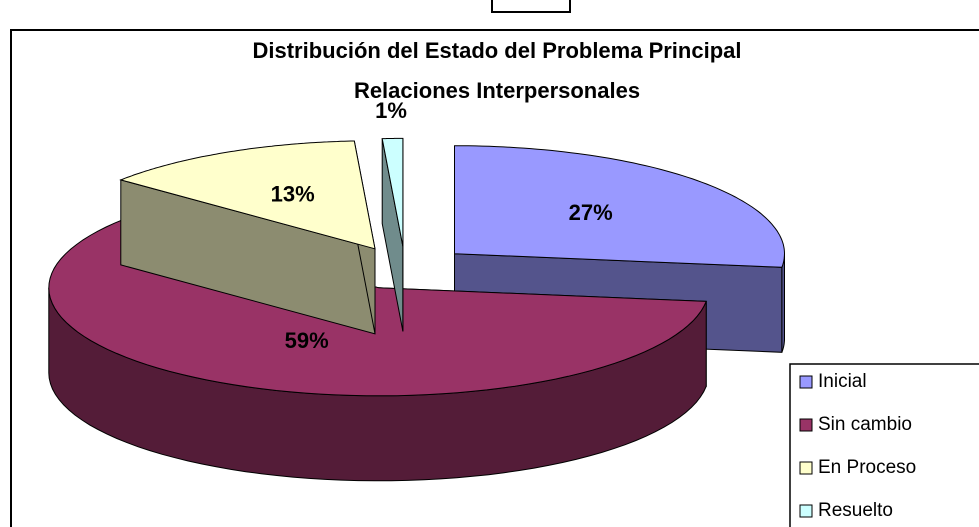 The height and width of the screenshot is (527, 979). I want to click on data-label: 59%, so click(307, 340).